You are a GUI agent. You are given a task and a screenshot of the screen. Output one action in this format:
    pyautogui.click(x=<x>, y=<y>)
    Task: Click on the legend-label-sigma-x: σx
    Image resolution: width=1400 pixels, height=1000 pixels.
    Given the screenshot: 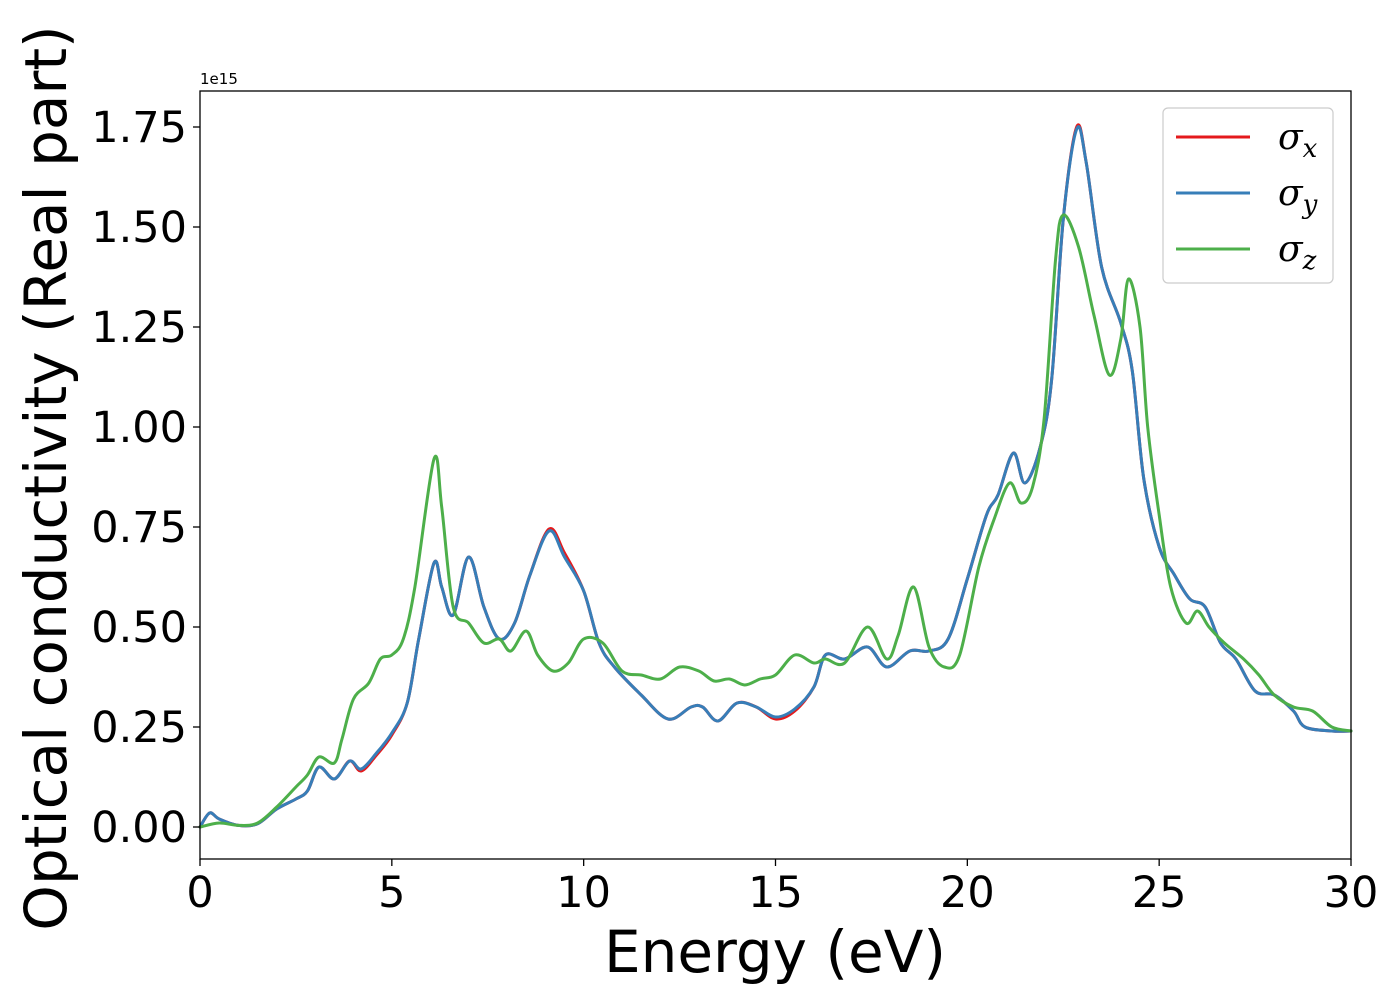 What is the action you would take?
    pyautogui.click(x=1298, y=140)
    